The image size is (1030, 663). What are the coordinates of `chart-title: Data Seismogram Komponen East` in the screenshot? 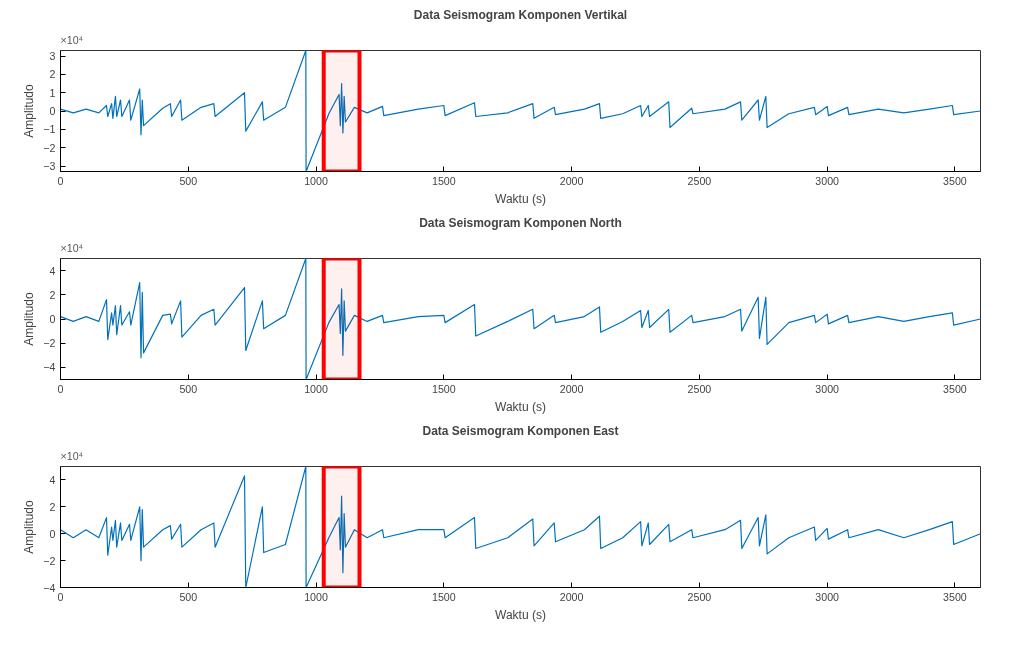 It's located at (520, 430).